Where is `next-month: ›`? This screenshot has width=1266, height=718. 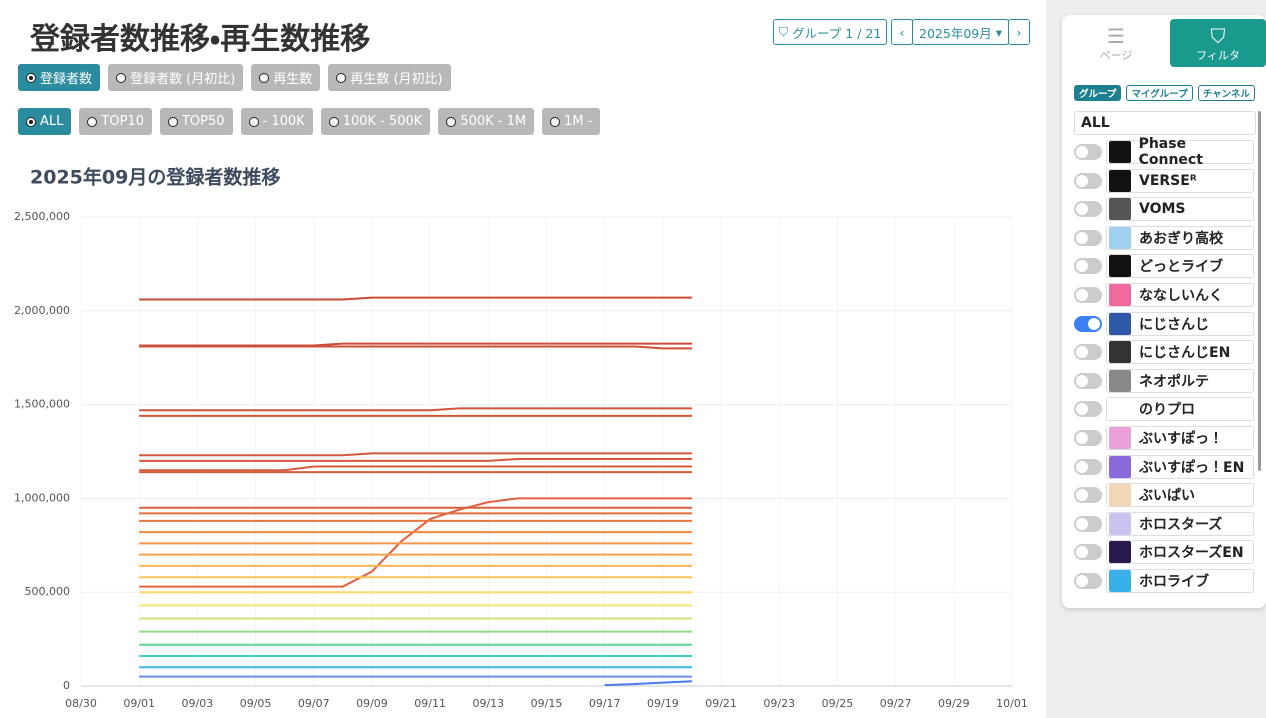 next-month: › is located at coordinates (1019, 32).